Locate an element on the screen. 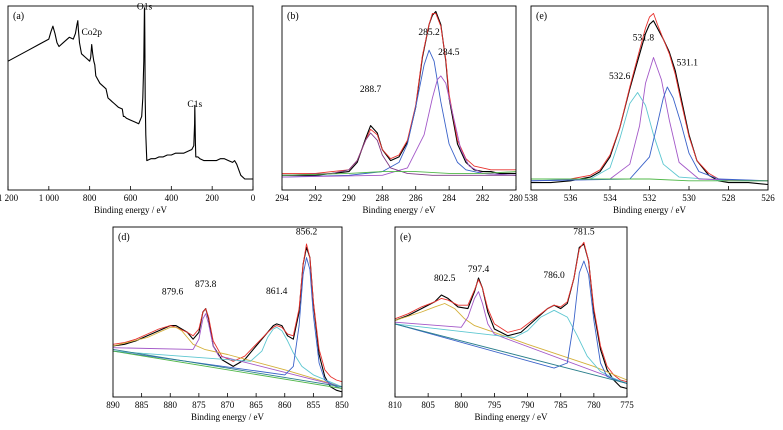  x-tick-label: 286 is located at coordinates (416, 198).